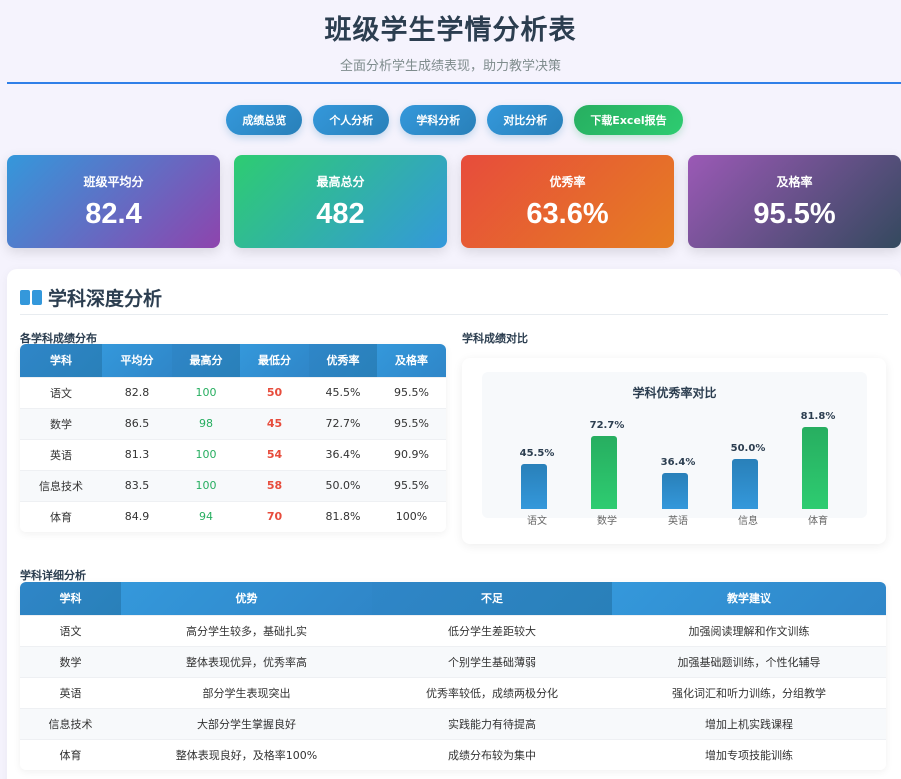  I want to click on overview-button: 成绩总览, so click(264, 120).